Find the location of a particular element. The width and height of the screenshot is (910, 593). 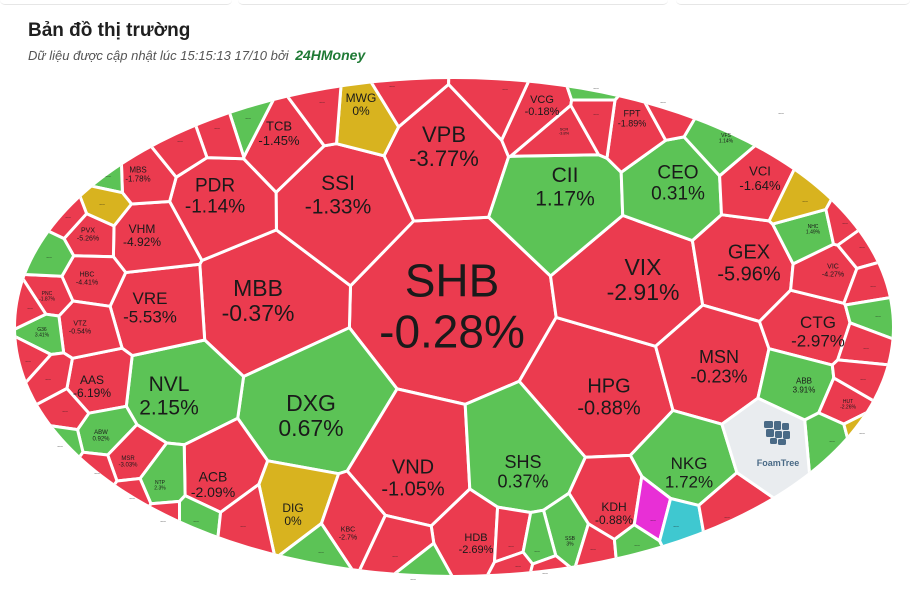

change-label: -2.26% is located at coordinates (848, 408).